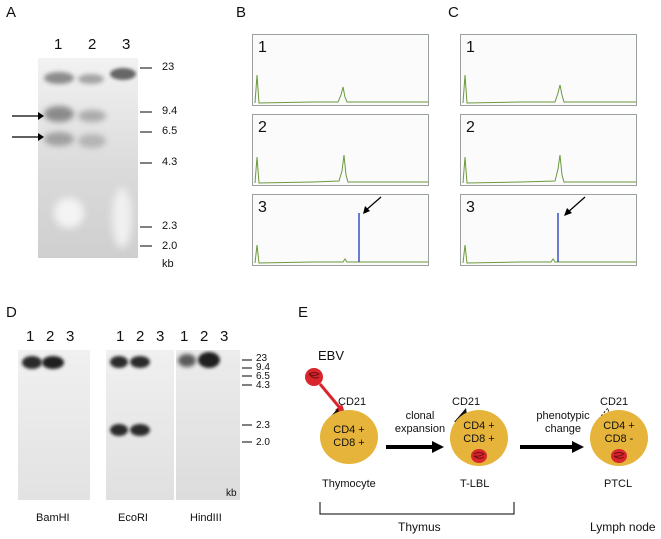 The width and height of the screenshot is (661, 539). I want to click on band-arrows, so click(28, 126).